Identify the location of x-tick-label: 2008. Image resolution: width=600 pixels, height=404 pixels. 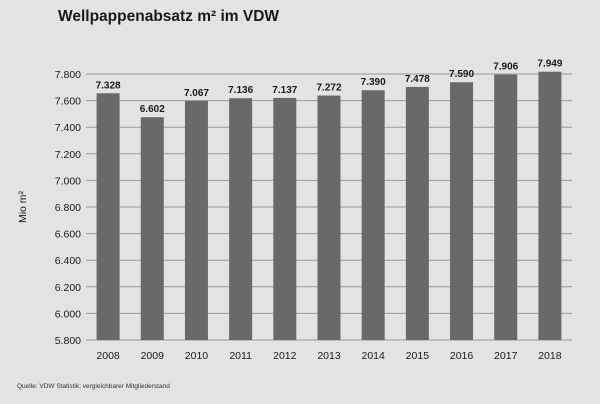
(108, 356).